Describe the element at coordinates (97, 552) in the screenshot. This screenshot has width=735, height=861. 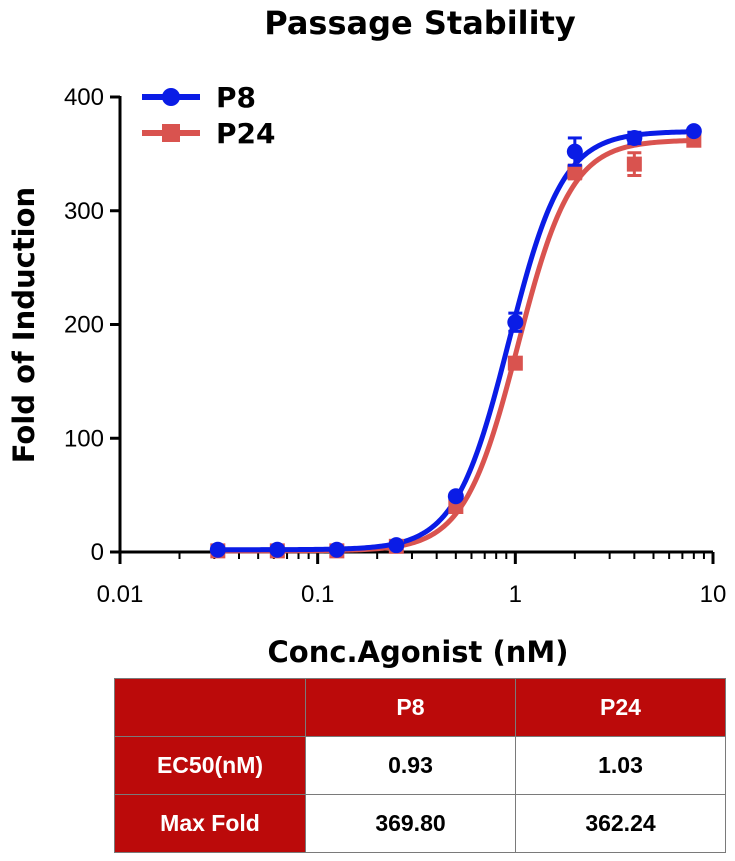
I see `y-tick-label: 0` at that location.